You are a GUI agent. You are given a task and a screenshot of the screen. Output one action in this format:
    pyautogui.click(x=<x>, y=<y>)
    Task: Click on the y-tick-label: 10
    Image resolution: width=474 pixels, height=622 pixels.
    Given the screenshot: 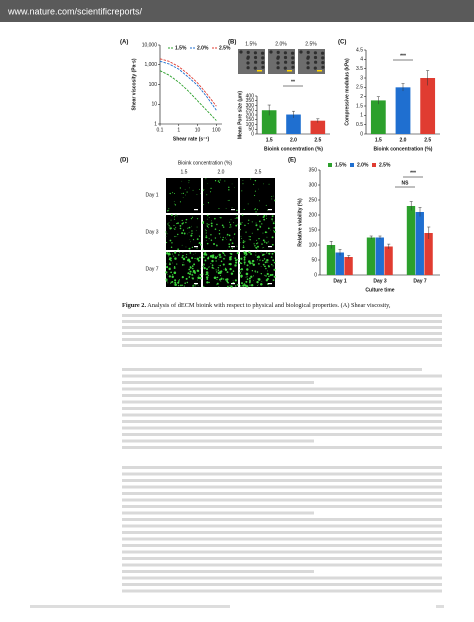 What is the action you would take?
    pyautogui.click(x=154, y=105)
    